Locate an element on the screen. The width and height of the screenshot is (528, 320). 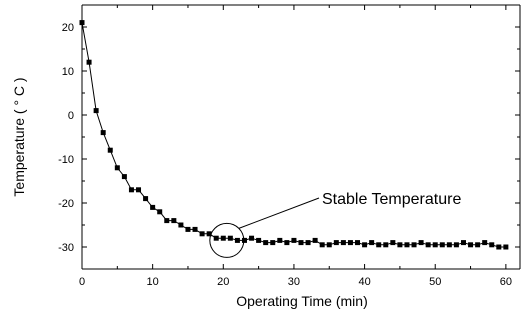
y-tick-label: 0 is located at coordinates (71, 116).